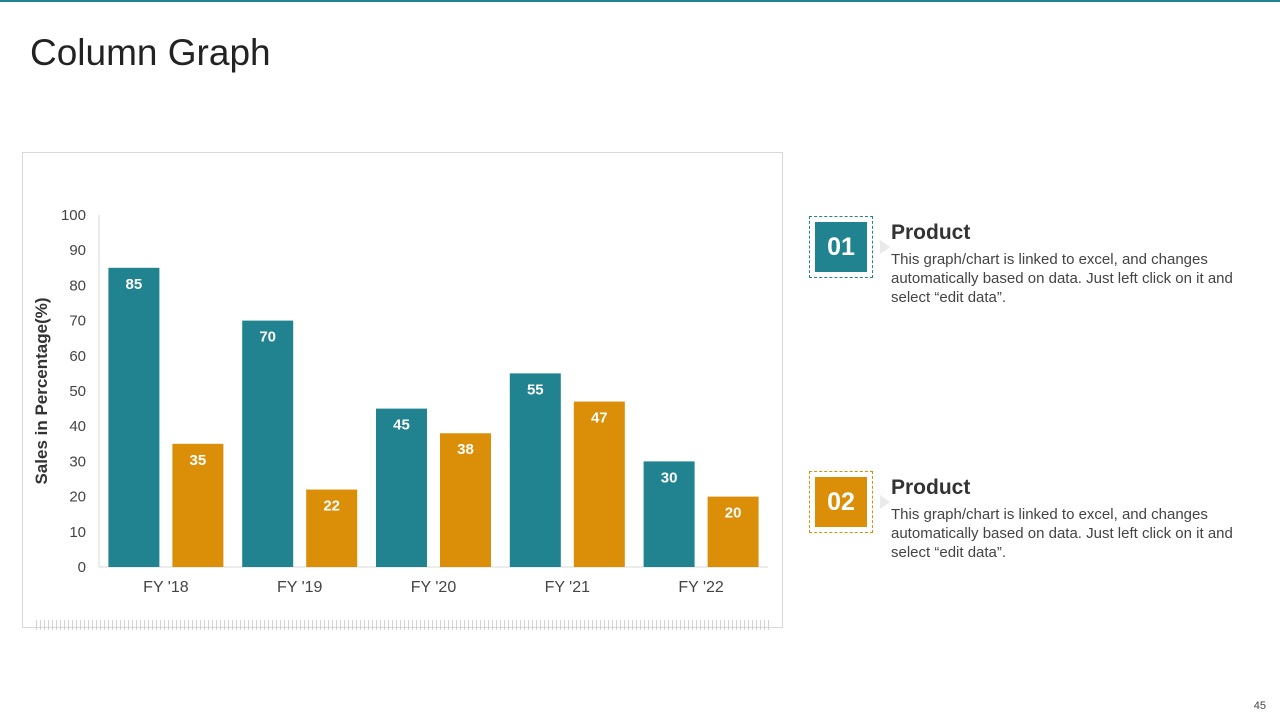 Image resolution: width=1280 pixels, height=720 pixels. Describe the element at coordinates (733, 513) in the screenshot. I see `data-label: 20` at that location.